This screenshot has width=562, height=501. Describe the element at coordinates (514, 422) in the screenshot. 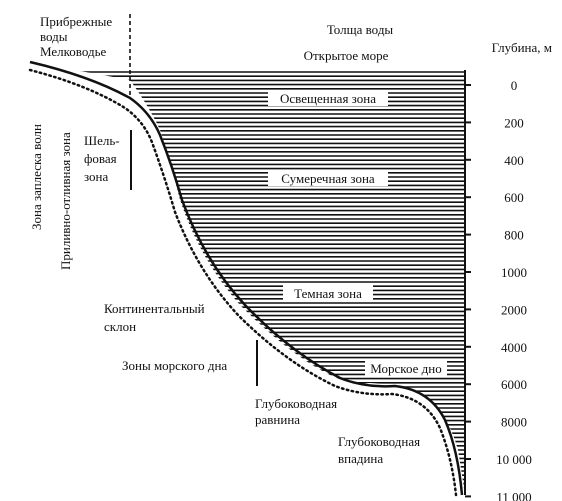

I see `depth-tick-label: 8000` at that location.